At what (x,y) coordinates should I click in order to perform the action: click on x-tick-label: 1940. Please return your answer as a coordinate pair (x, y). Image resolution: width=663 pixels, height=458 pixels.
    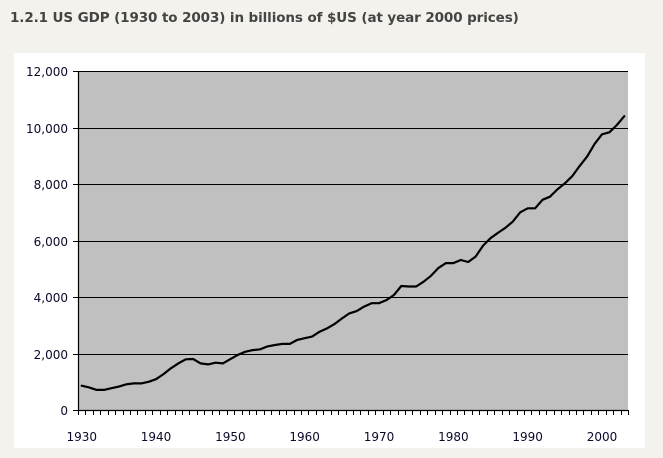
    Looking at the image, I should click on (156, 437).